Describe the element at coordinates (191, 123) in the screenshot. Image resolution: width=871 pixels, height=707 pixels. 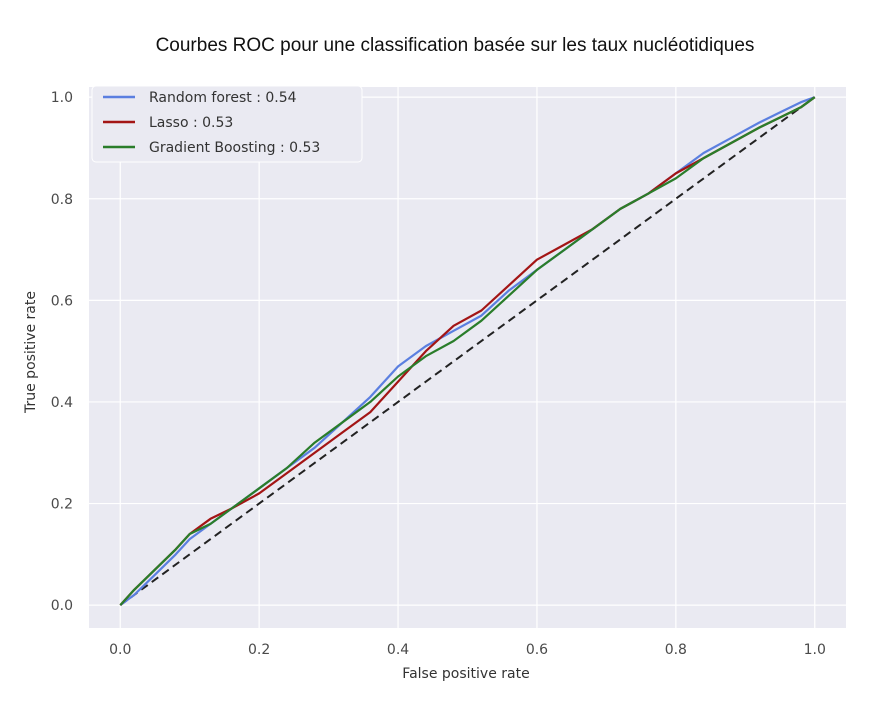
I see `legend-label: Lasso : 0.53` at that location.